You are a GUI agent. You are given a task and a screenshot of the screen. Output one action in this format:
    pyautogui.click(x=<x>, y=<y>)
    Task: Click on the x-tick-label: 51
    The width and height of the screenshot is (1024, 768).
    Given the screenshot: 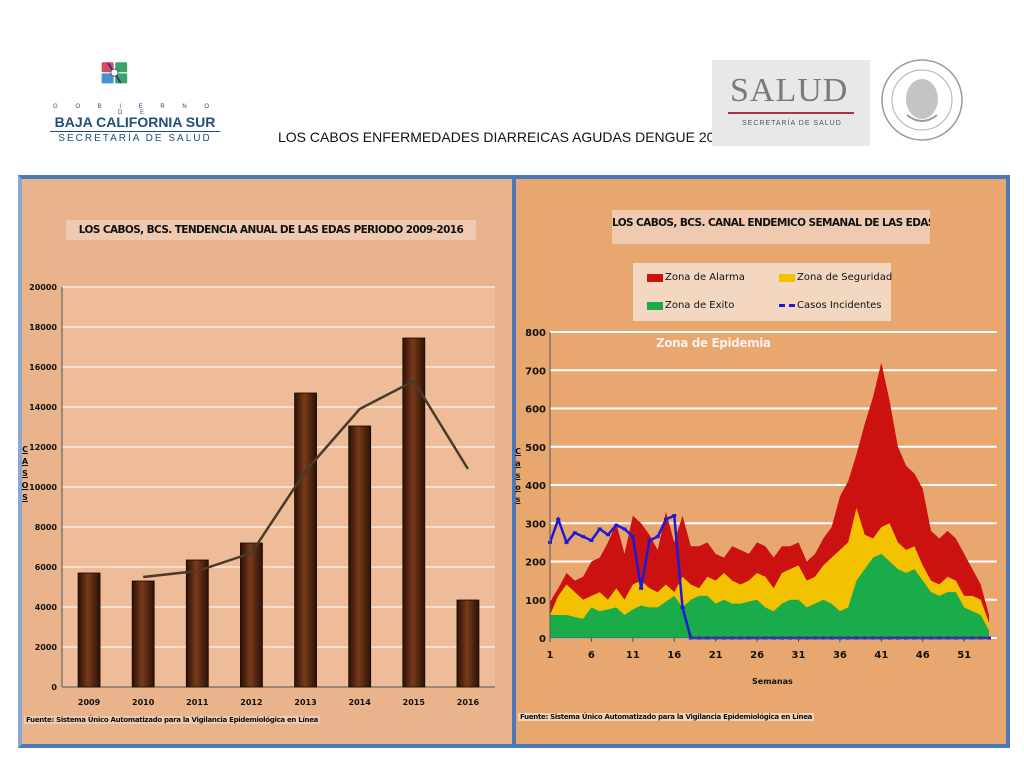 What is the action you would take?
    pyautogui.click(x=964, y=655)
    